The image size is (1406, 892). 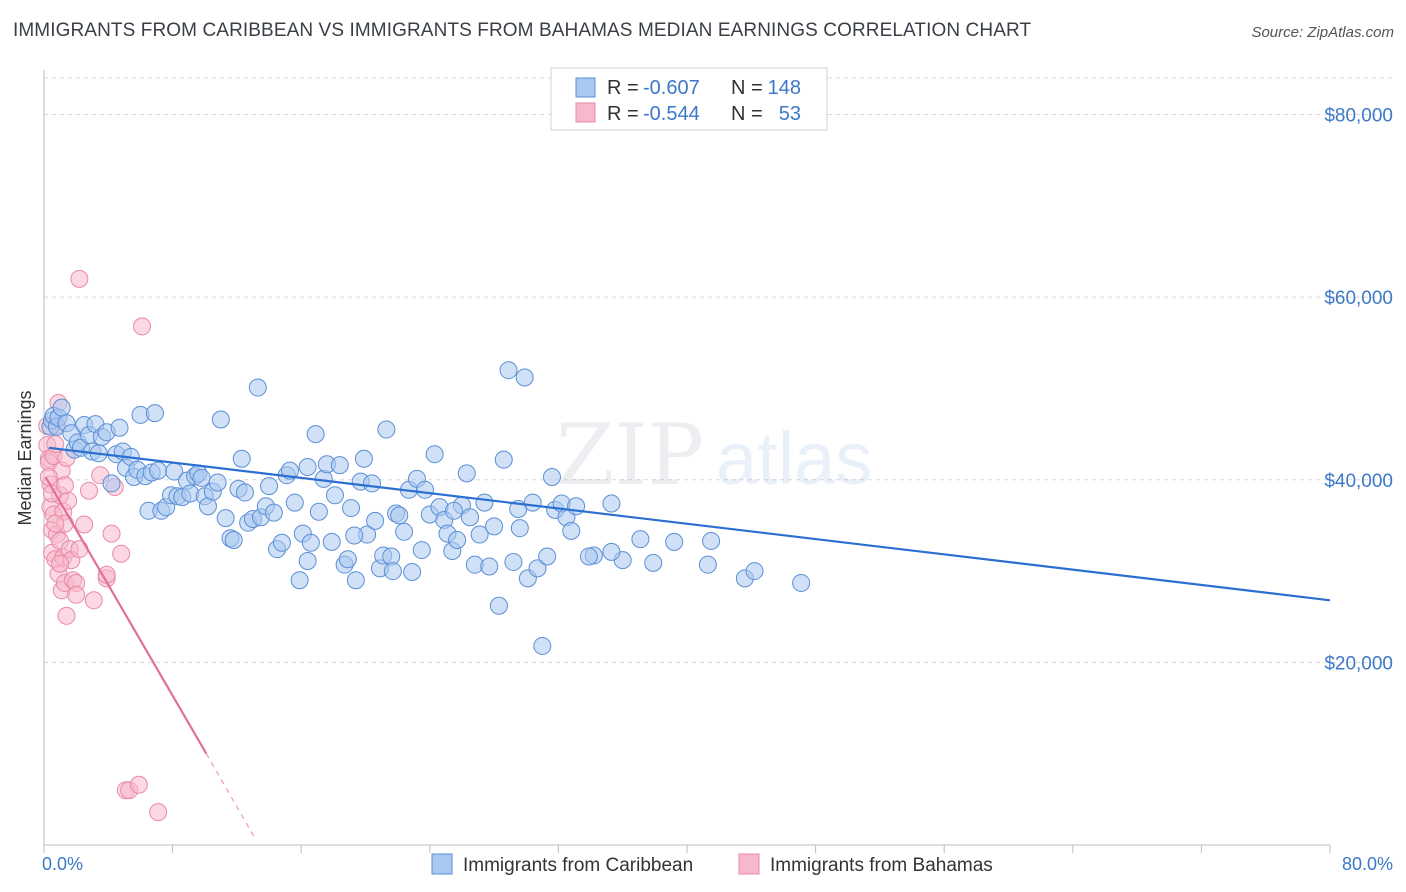 I want to click on stats-legend: R = -0.607 N = 148 R = -0.544 N = 53, so click(x=689, y=99).